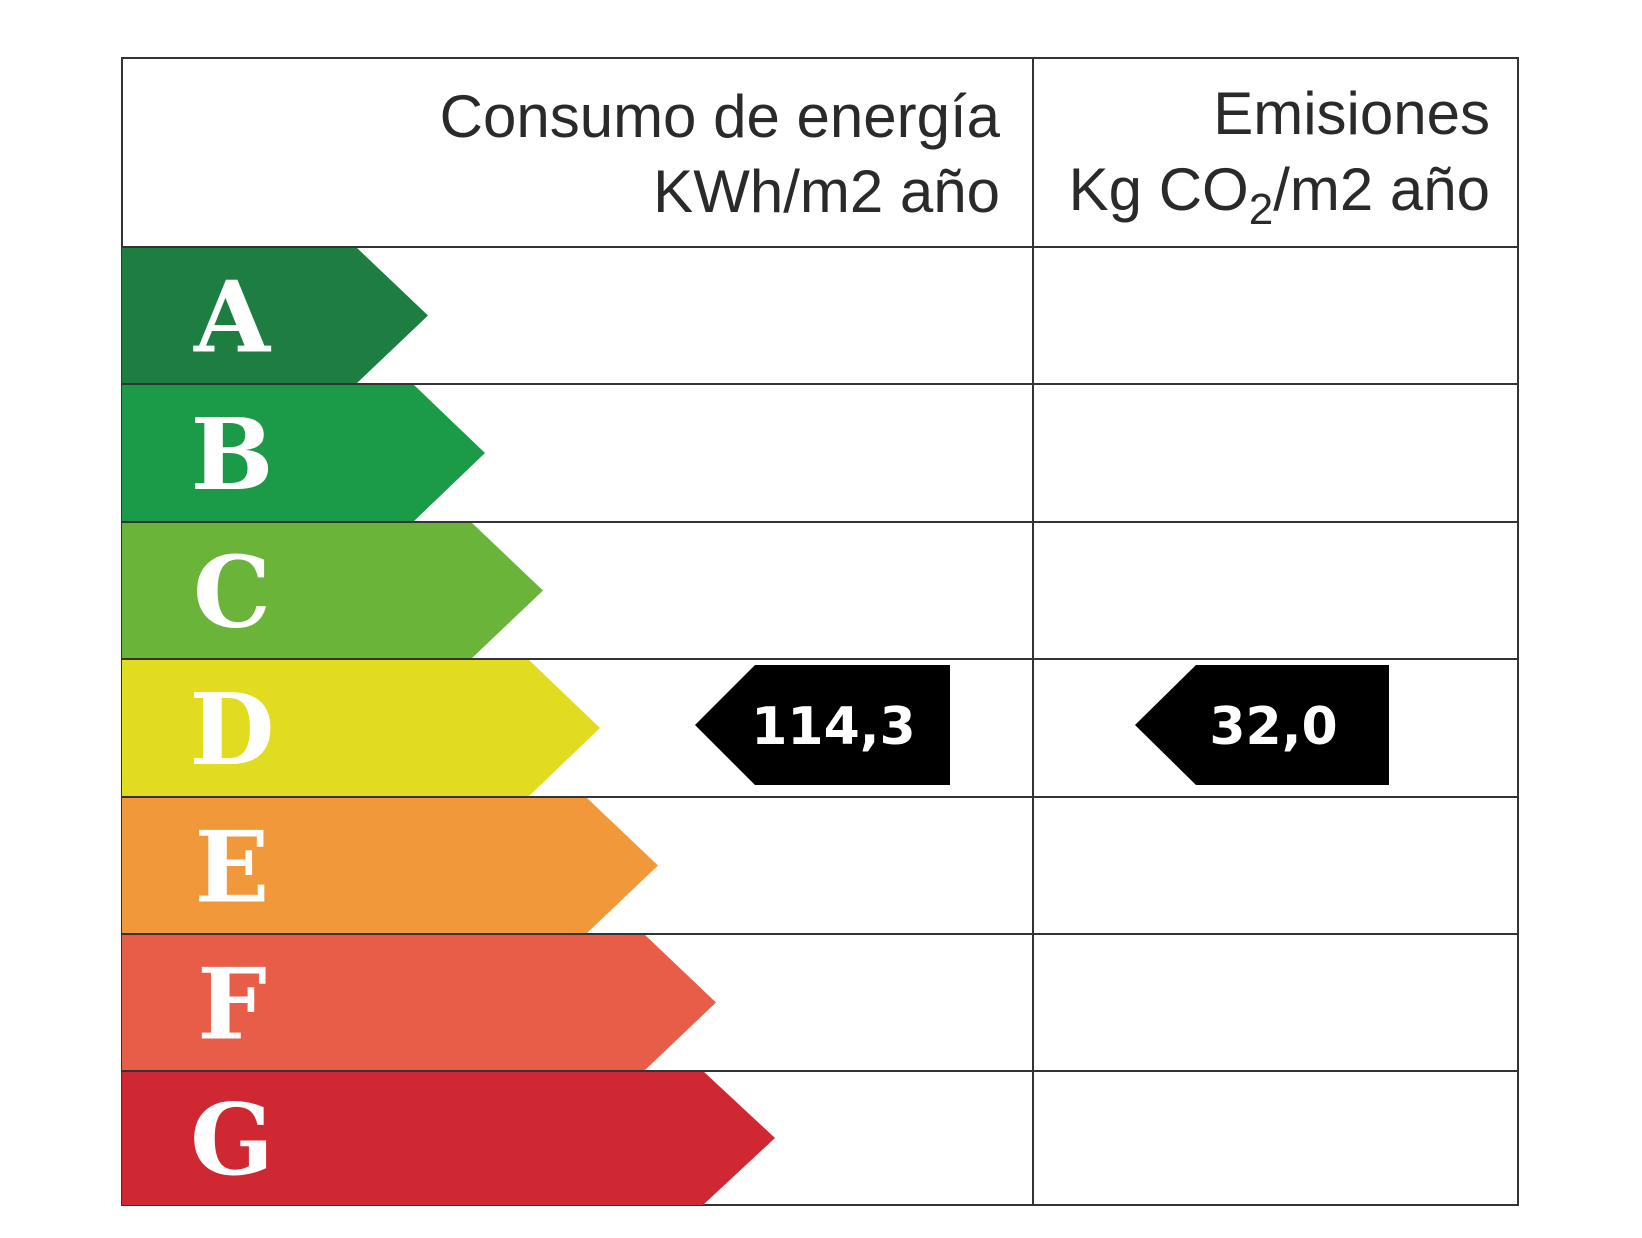  What do you see at coordinates (232, 1005) in the screenshot?
I see `class-letter-f: F` at bounding box center [232, 1005].